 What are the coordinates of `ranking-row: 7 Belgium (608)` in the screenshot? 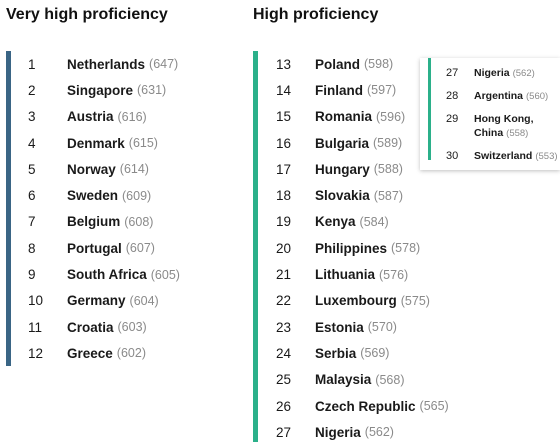 It's located at (104, 222).